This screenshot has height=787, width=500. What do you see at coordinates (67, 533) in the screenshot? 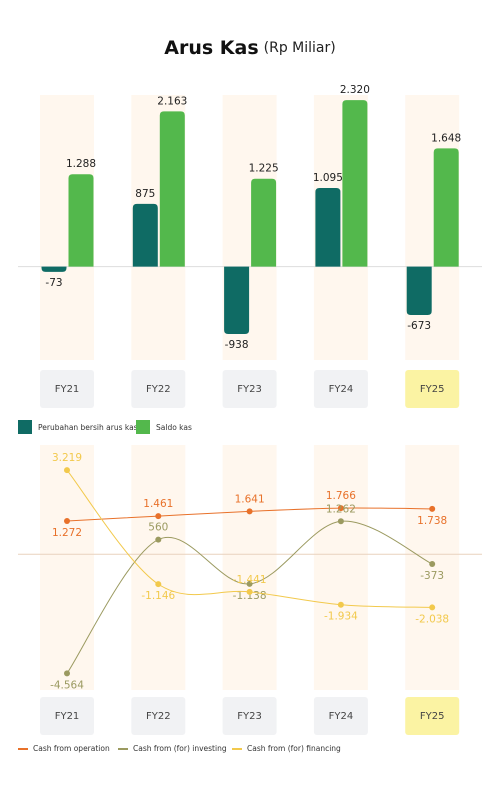
I see `data-label: 1.272` at bounding box center [67, 533].